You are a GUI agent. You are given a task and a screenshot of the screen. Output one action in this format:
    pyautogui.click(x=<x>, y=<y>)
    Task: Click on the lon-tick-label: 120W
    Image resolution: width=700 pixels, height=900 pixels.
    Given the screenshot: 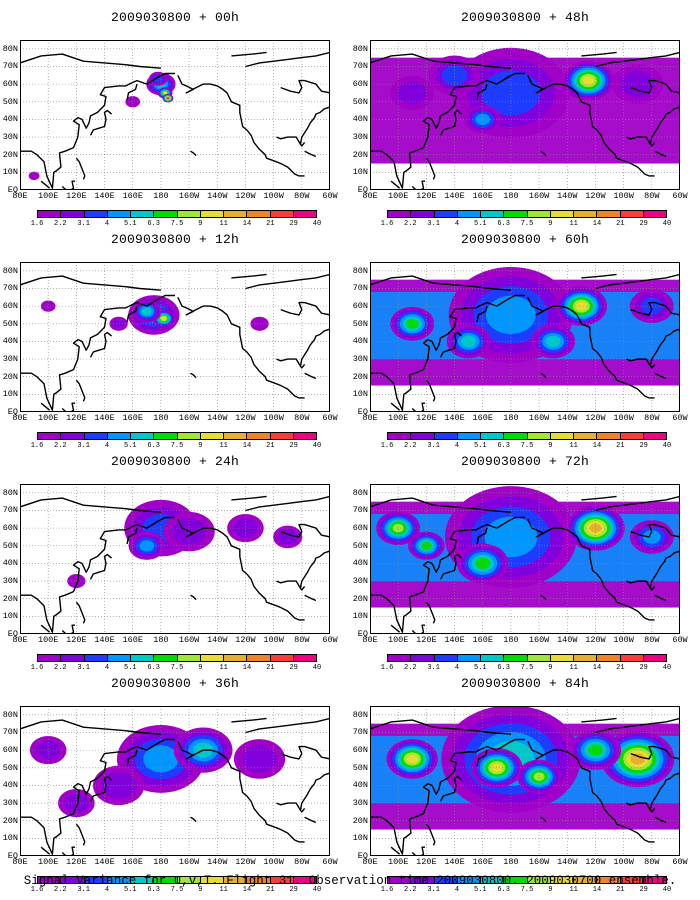 What is the action you would take?
    pyautogui.click(x=595, y=418)
    